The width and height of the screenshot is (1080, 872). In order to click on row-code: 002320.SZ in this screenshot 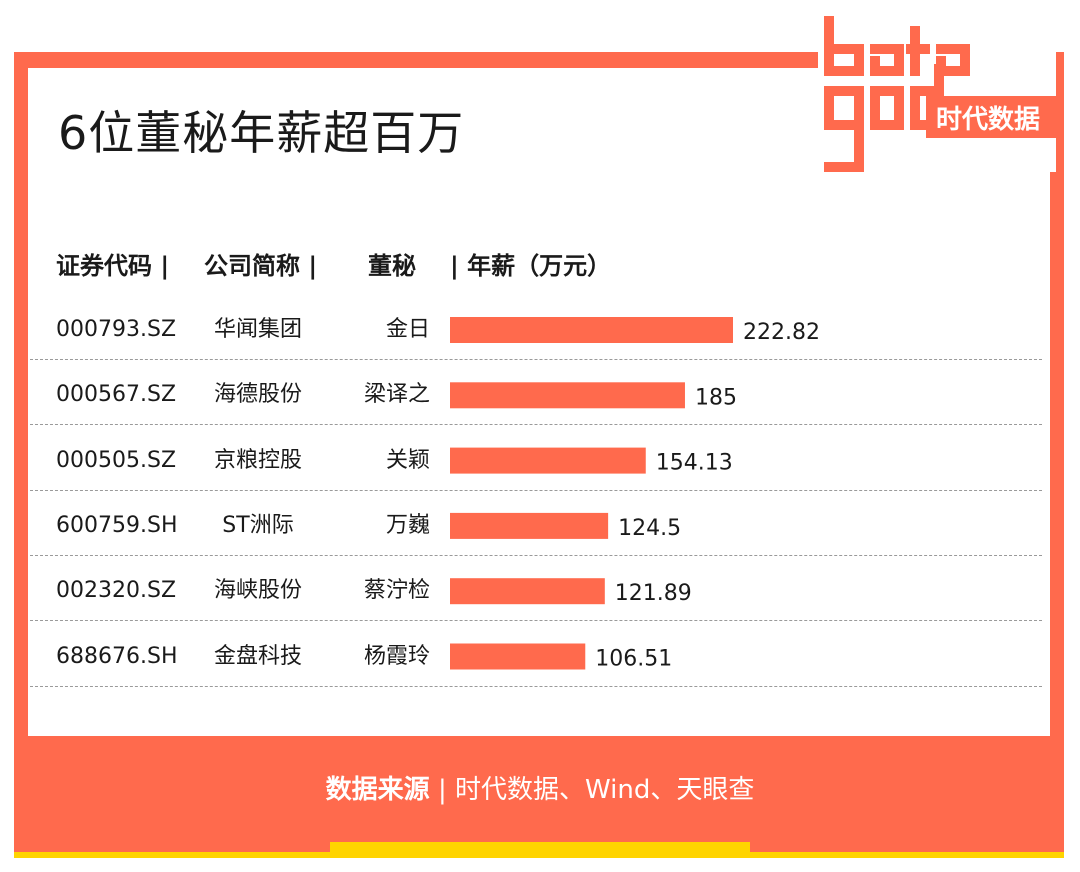, I will do `click(116, 591)`.